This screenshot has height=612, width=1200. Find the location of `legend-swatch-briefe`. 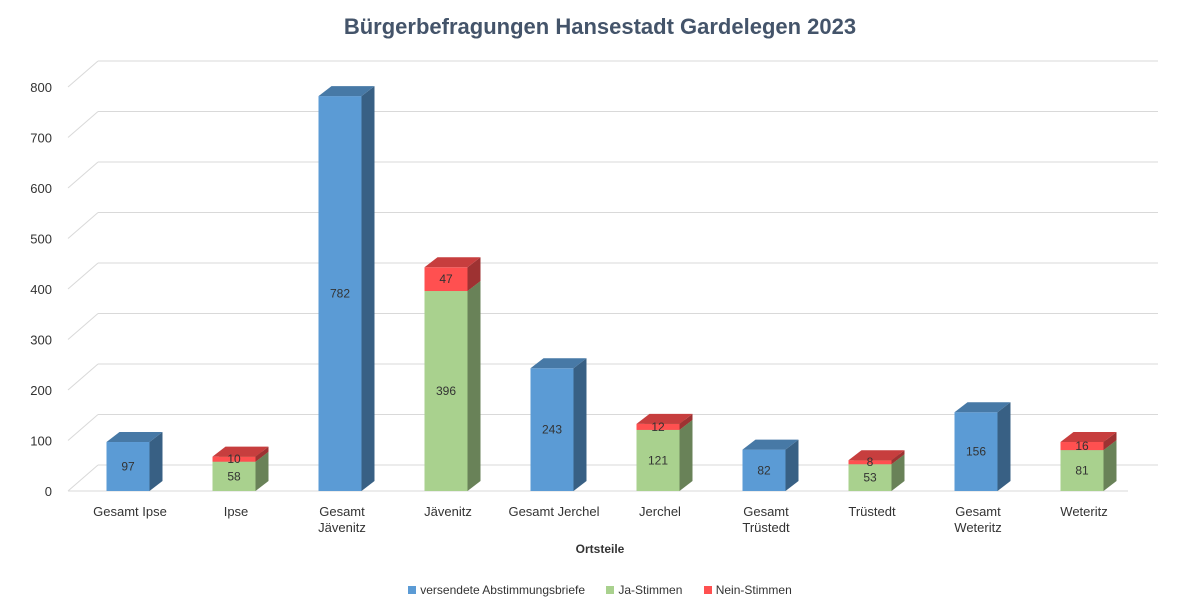

legend-swatch-briefe is located at coordinates (412, 589).